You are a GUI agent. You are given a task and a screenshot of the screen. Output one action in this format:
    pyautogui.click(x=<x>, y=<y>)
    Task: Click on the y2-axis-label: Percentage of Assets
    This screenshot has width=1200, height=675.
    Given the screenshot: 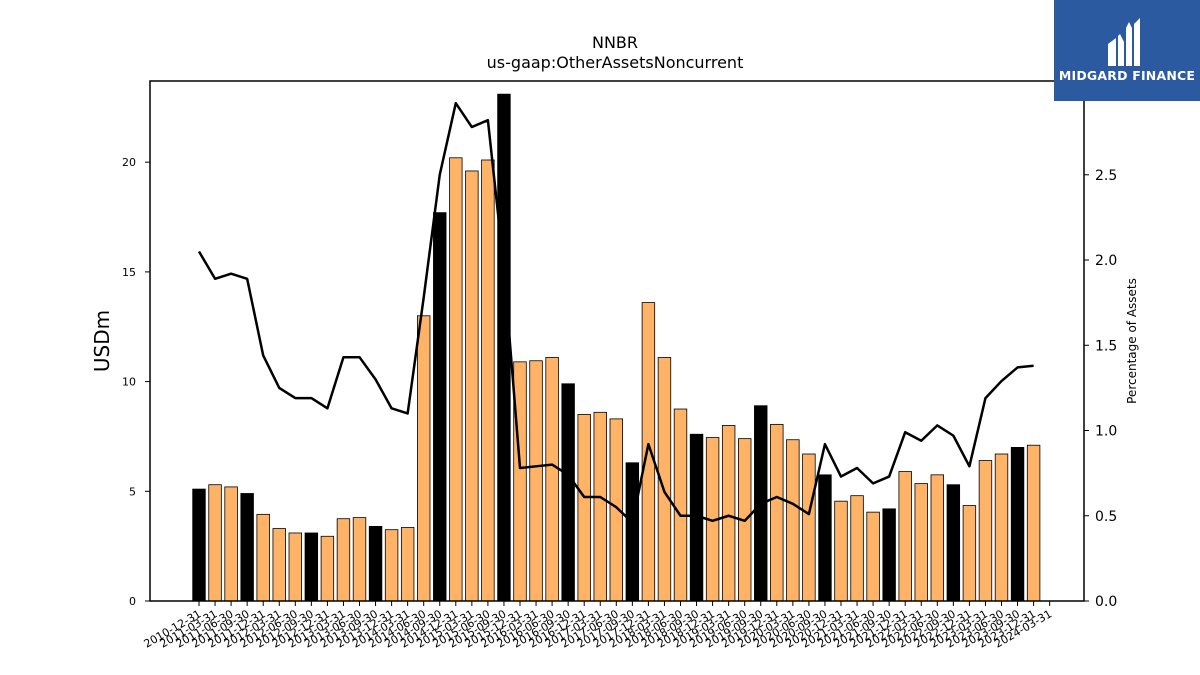 What is the action you would take?
    pyautogui.click(x=1132, y=341)
    